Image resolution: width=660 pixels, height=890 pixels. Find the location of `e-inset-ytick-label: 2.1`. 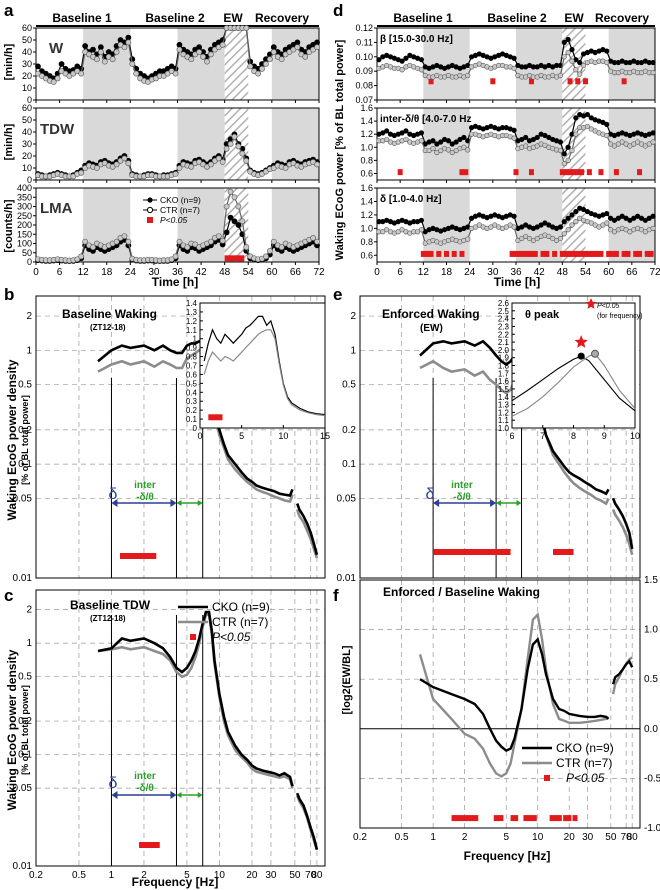

e-inset-ytick-label: 2.1 is located at coordinates (504, 342).